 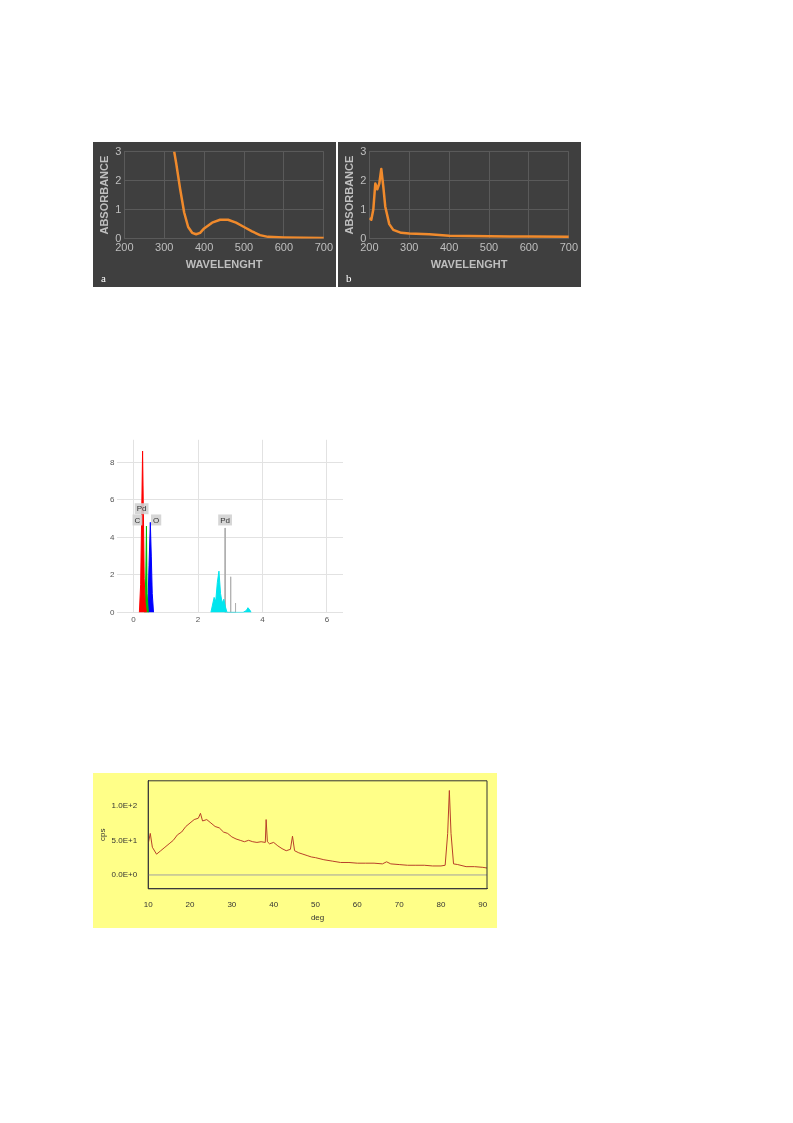 I want to click on annotation: O, so click(x=156, y=520).